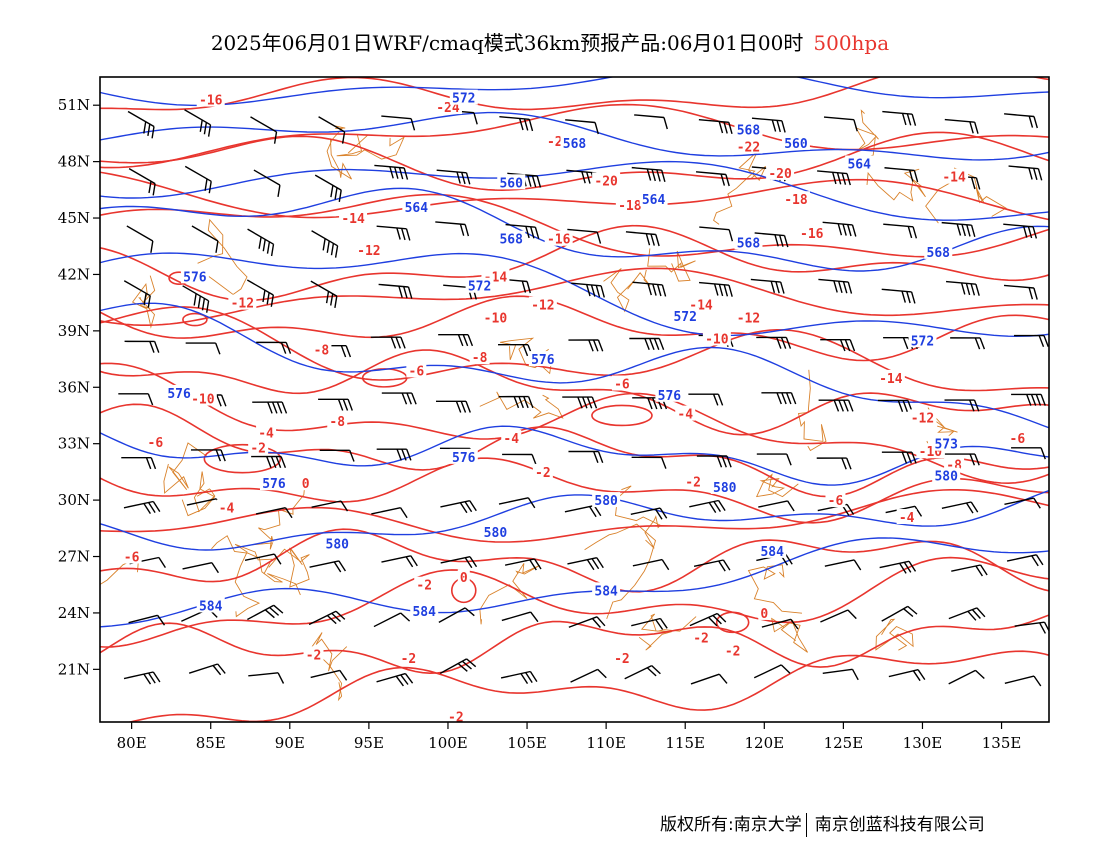  What do you see at coordinates (559, 240) in the screenshot?
I see `contour-value: -16` at bounding box center [559, 240].